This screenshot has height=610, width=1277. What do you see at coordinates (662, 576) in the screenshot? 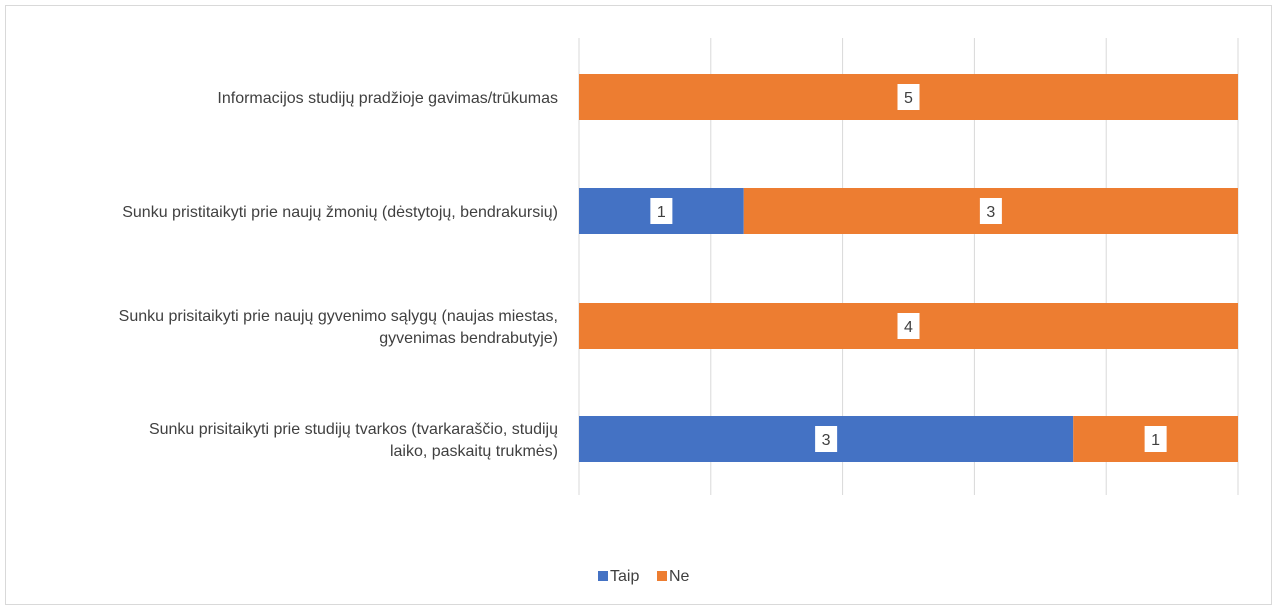
I see `legend-swatch-ne` at bounding box center [662, 576].